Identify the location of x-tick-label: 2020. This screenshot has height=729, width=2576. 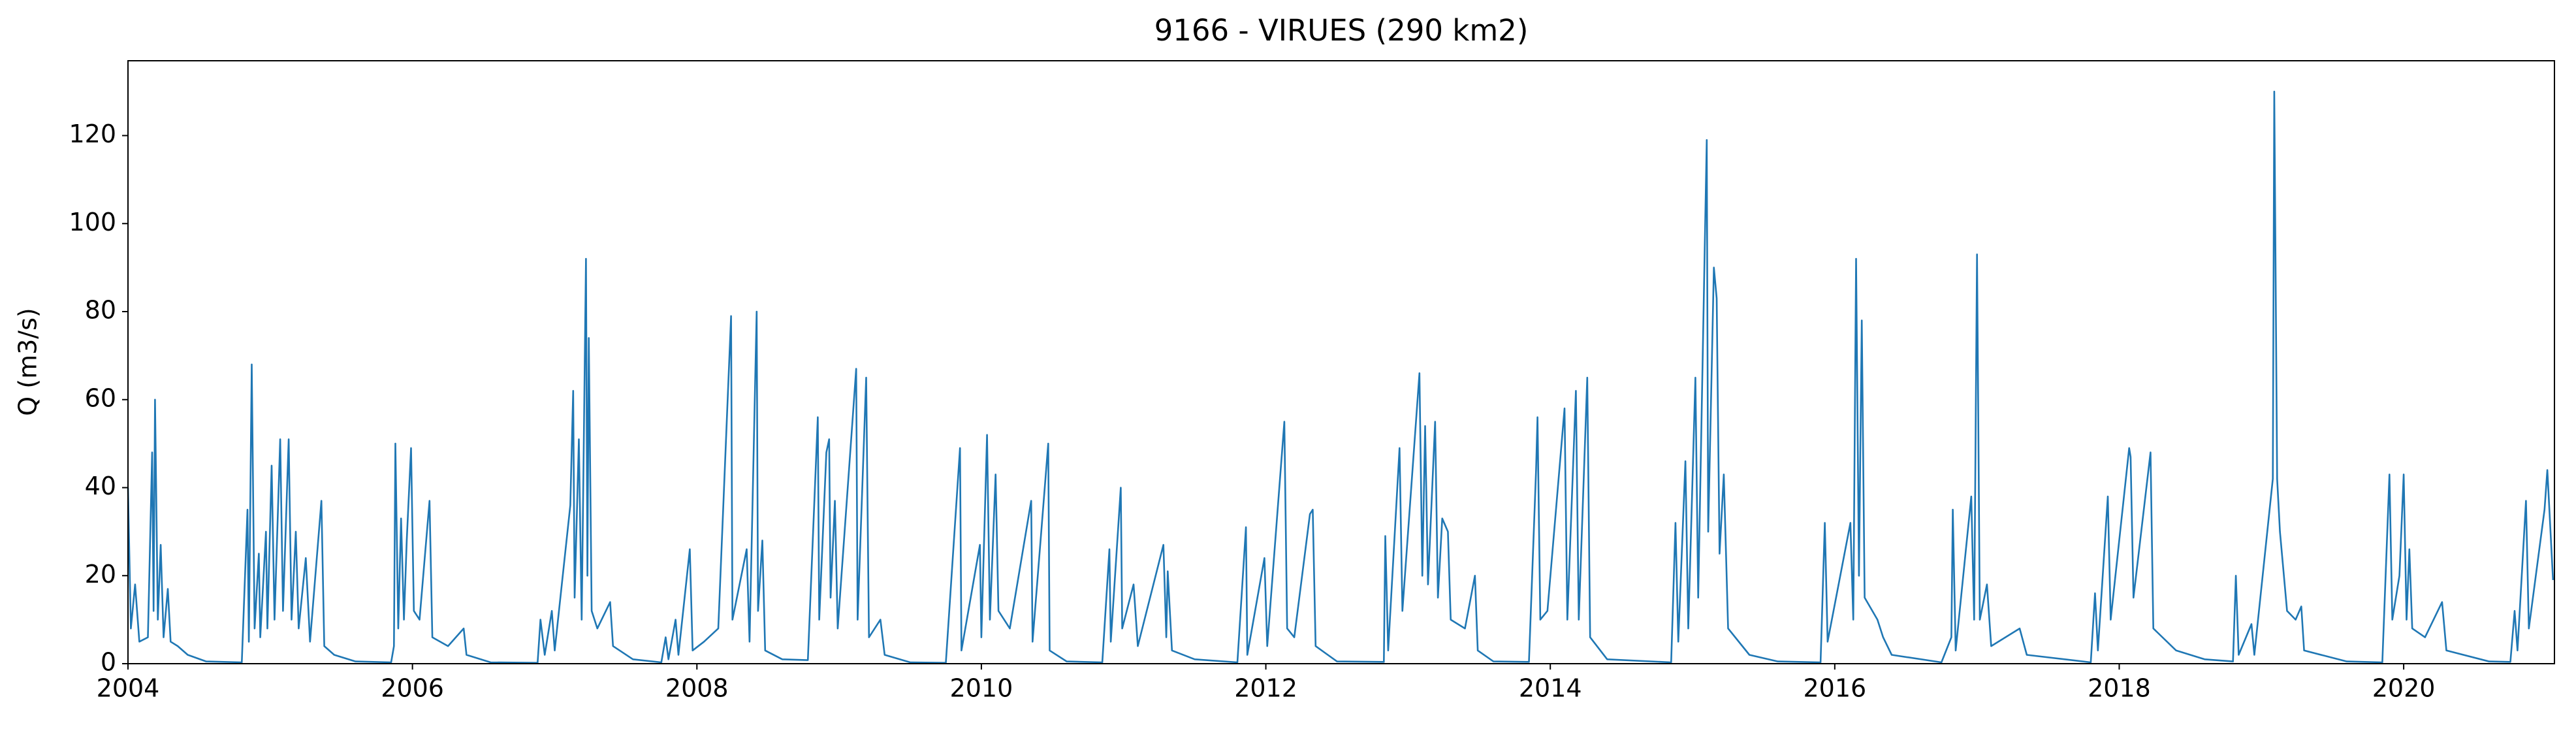
(2404, 688).